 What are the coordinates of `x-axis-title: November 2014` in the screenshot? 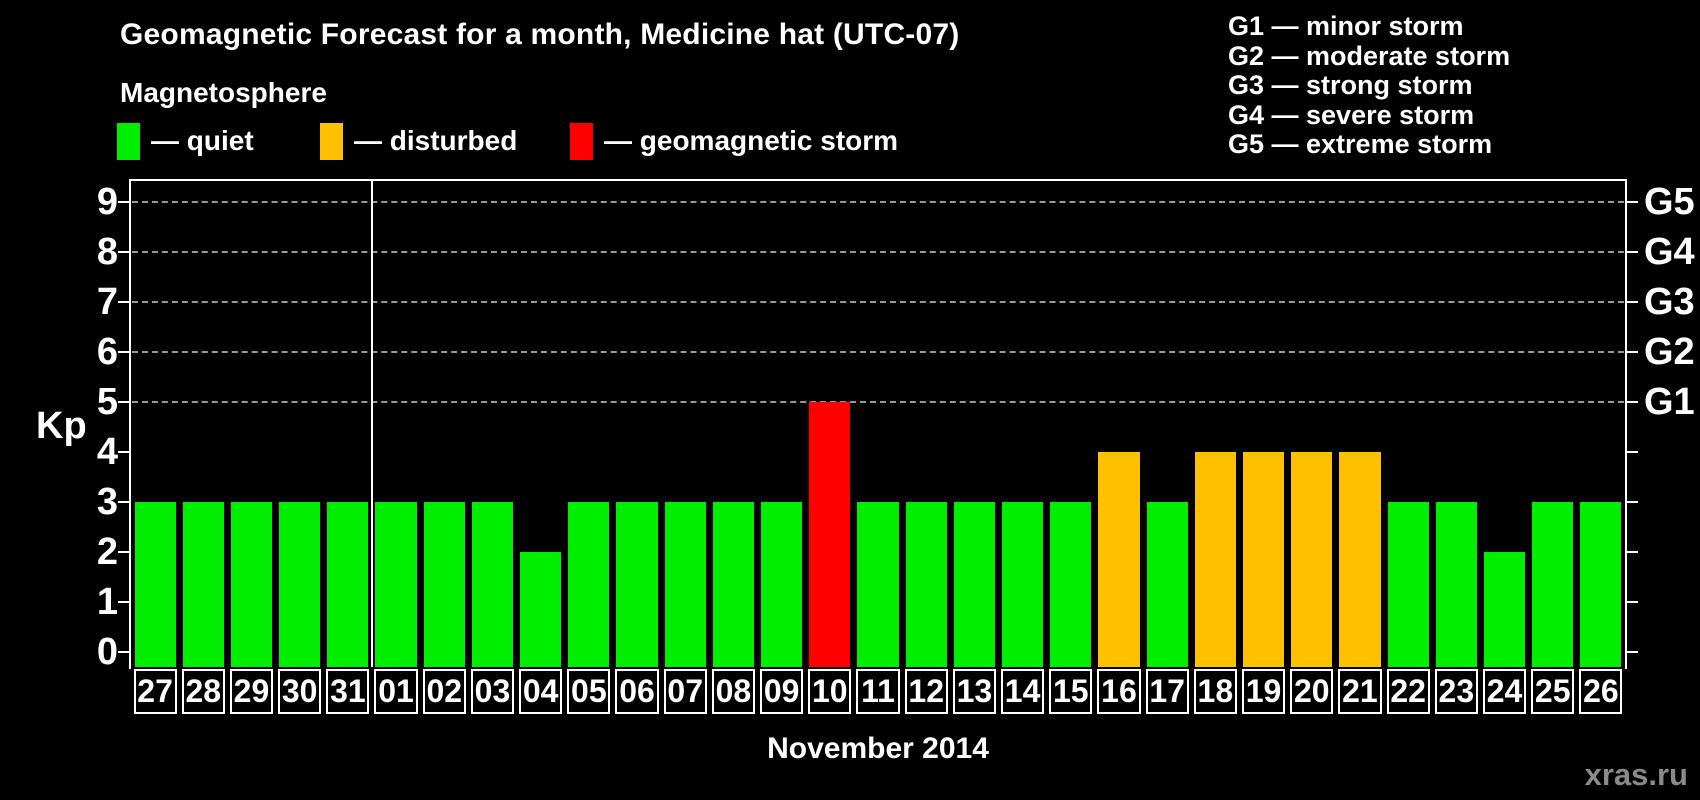 It's located at (878, 748).